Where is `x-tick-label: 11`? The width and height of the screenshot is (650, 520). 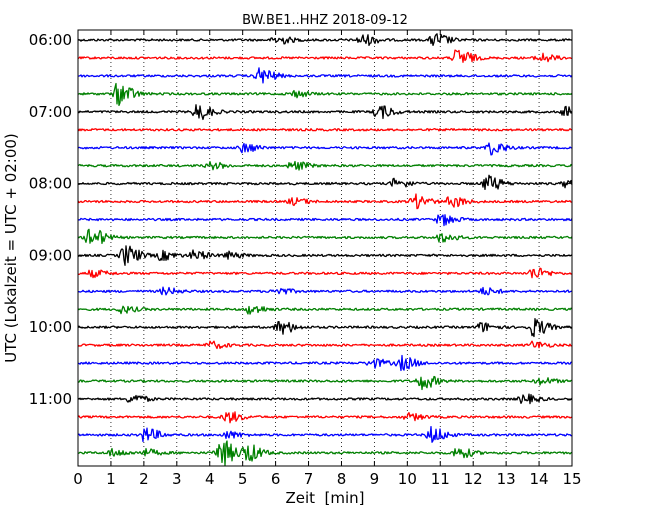 x-tick-label: 11 is located at coordinates (440, 479).